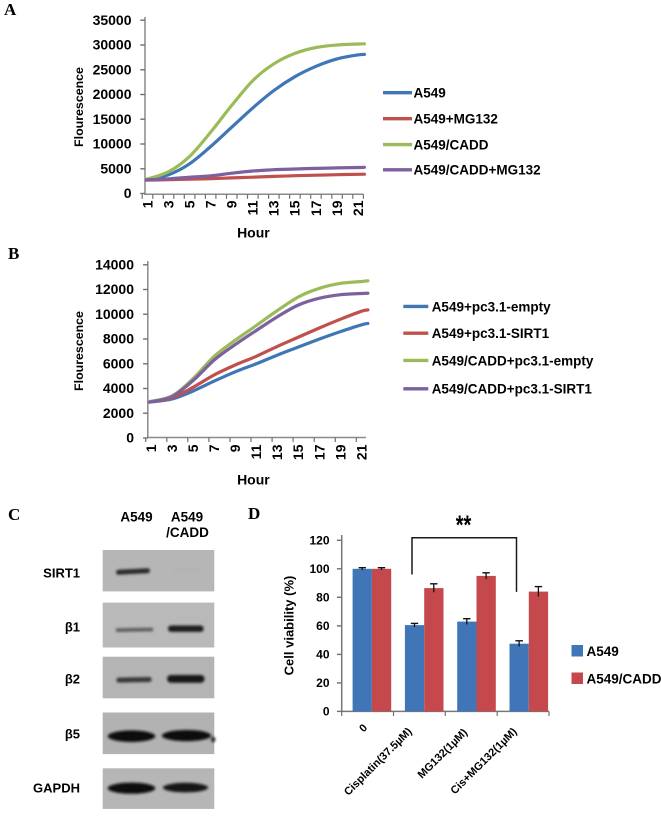  I want to click on svg-text: 4000, so click(118, 388).